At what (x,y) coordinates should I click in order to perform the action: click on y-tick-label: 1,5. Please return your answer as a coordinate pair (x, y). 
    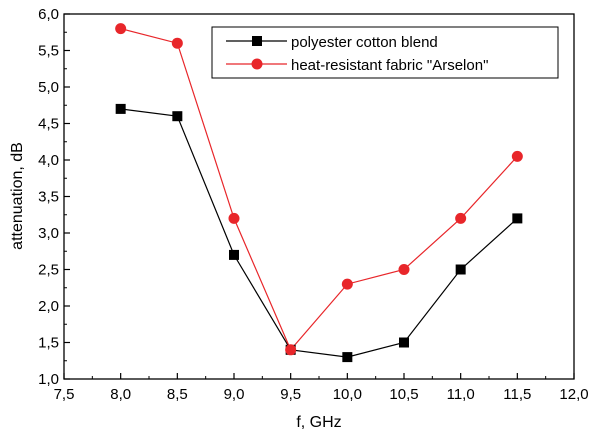
    Looking at the image, I should click on (48, 343).